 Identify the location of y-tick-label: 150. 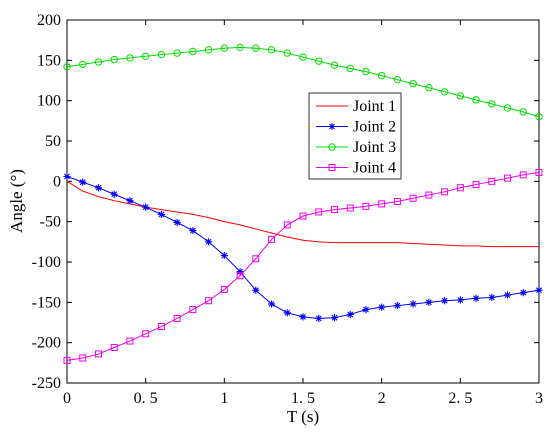
(49, 60).